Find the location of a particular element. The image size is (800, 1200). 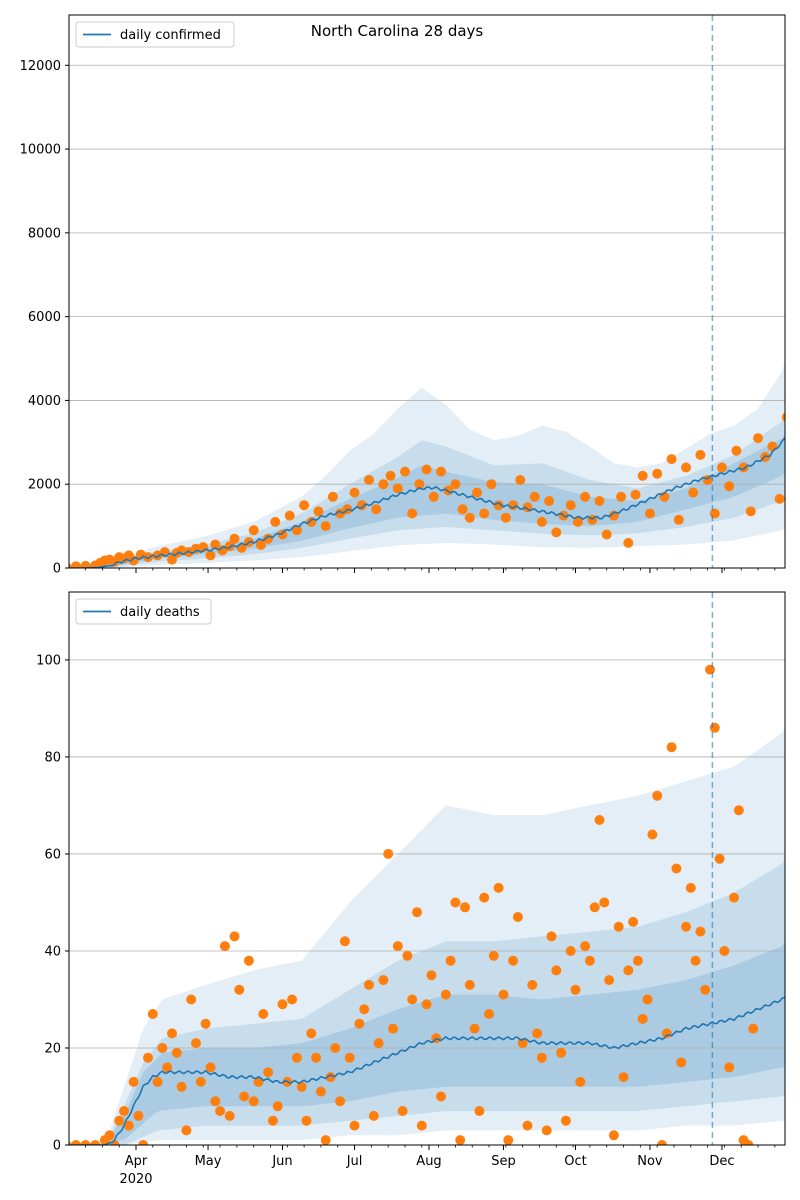

deaths-ytick-label: 40 is located at coordinates (52, 951).